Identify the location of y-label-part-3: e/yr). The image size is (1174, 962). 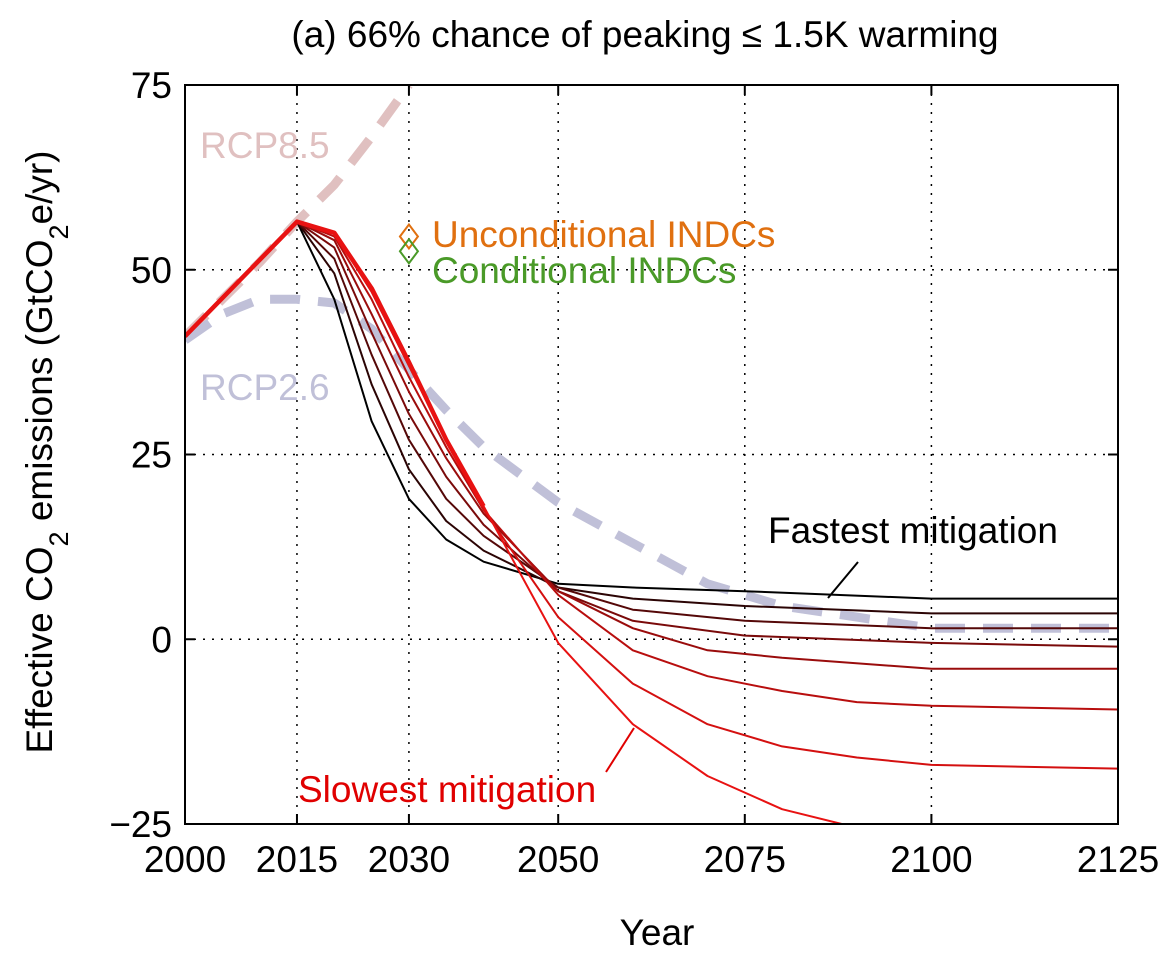
(39, 187).